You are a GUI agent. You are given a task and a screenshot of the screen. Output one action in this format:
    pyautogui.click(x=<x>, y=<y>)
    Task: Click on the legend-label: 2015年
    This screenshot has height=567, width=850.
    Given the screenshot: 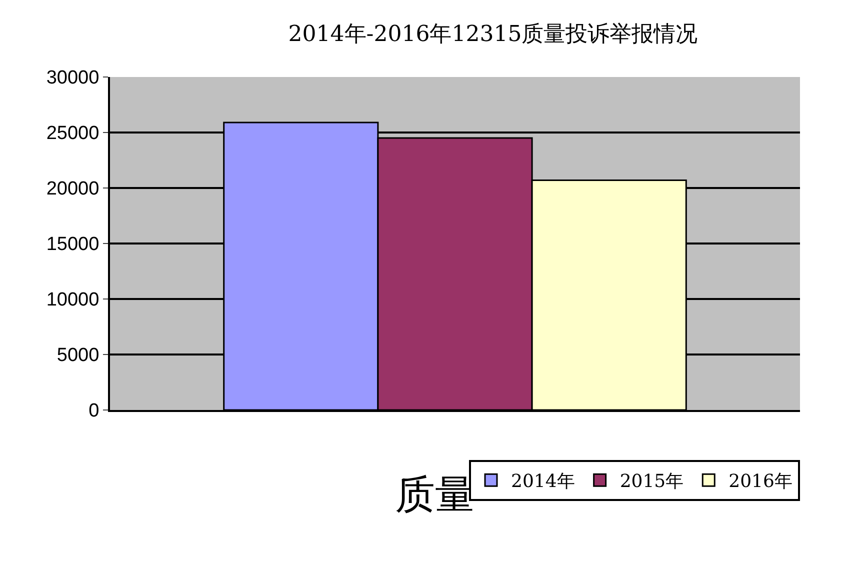 What is the action you would take?
    pyautogui.click(x=652, y=481)
    